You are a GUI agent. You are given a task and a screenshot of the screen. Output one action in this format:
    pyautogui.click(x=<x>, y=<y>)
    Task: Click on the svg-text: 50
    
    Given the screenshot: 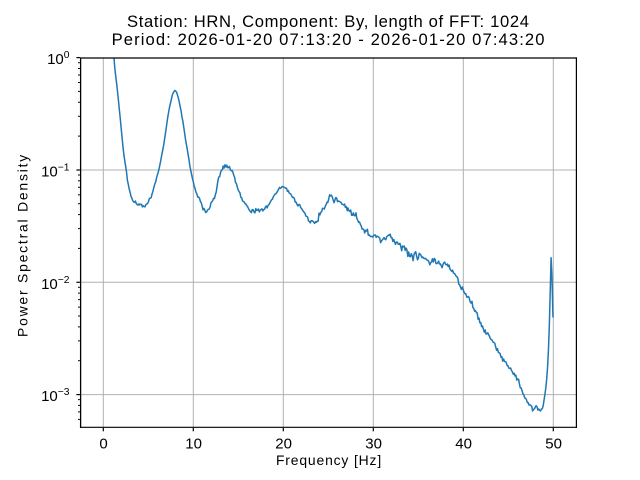 What is the action you would take?
    pyautogui.click(x=553, y=444)
    